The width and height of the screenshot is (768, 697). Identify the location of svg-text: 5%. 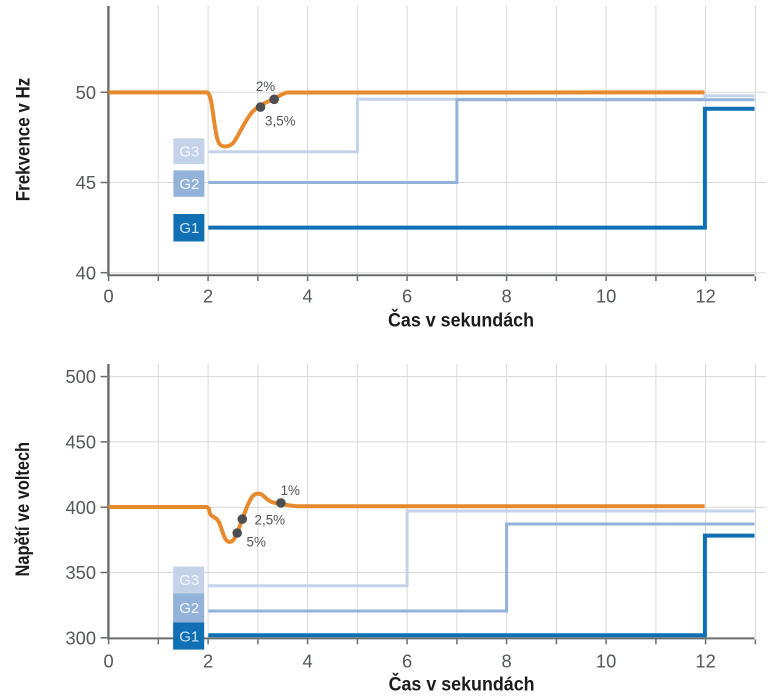
(256, 542).